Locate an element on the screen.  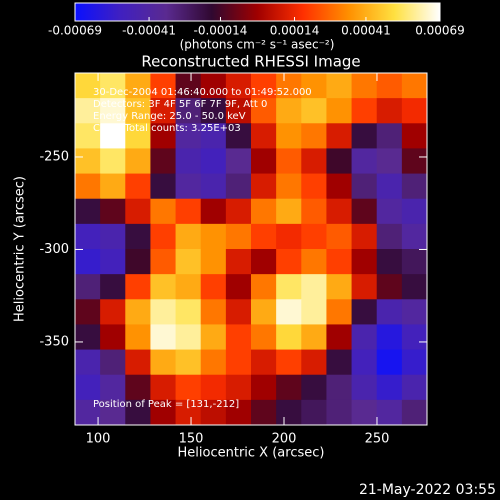
y-axis-label: Heliocentric Y (arcsec) is located at coordinates (20, 249).